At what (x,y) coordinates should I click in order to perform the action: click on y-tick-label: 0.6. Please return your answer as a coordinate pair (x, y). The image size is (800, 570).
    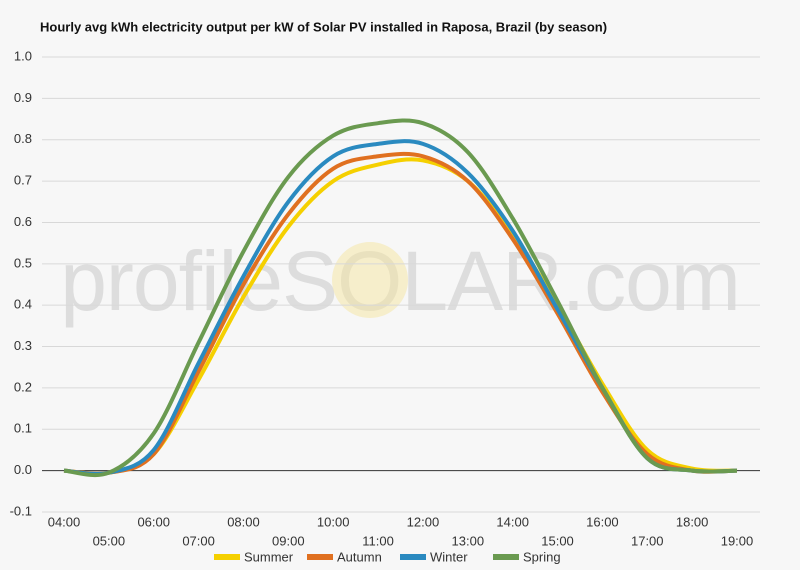
    Looking at the image, I should click on (23, 221).